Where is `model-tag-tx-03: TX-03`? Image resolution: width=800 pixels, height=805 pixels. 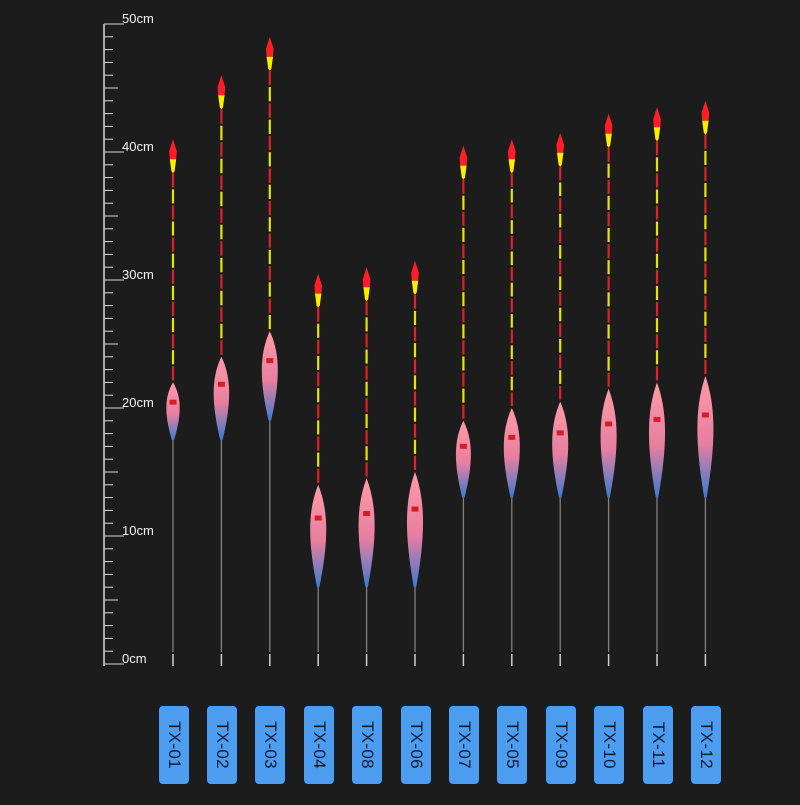 model-tag-tx-03: TX-03 is located at coordinates (270, 745).